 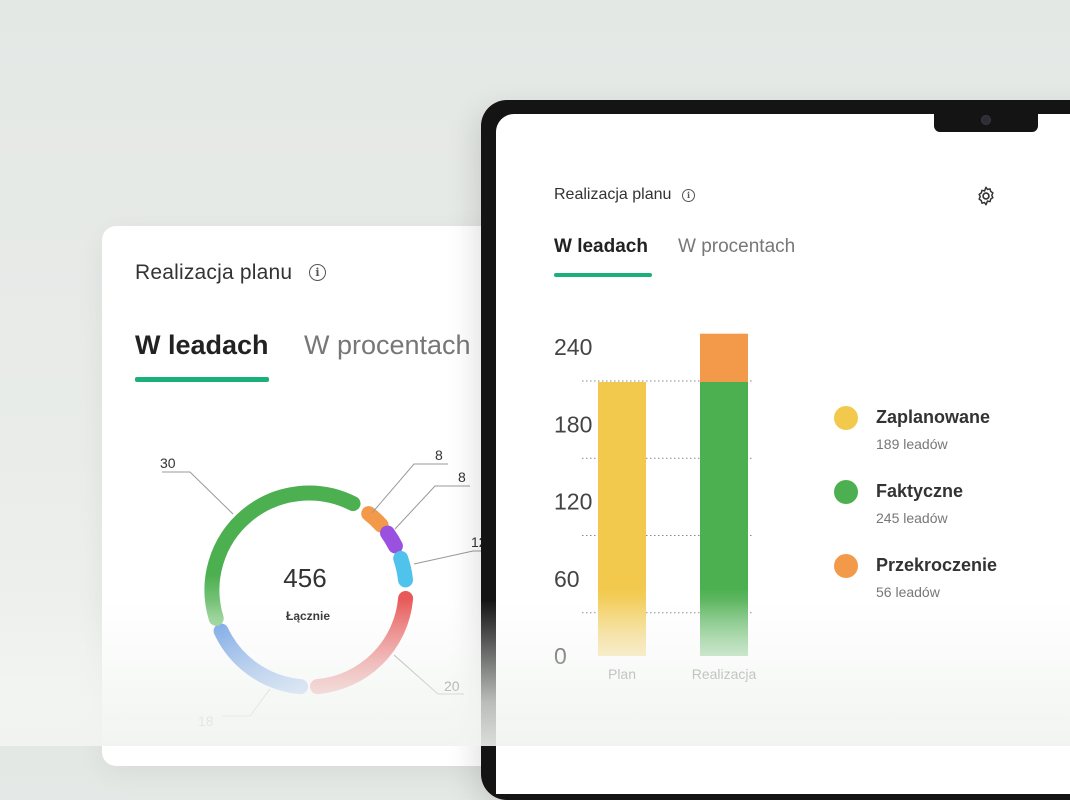 What do you see at coordinates (573, 424) in the screenshot?
I see `y-tick-label: 180` at bounding box center [573, 424].